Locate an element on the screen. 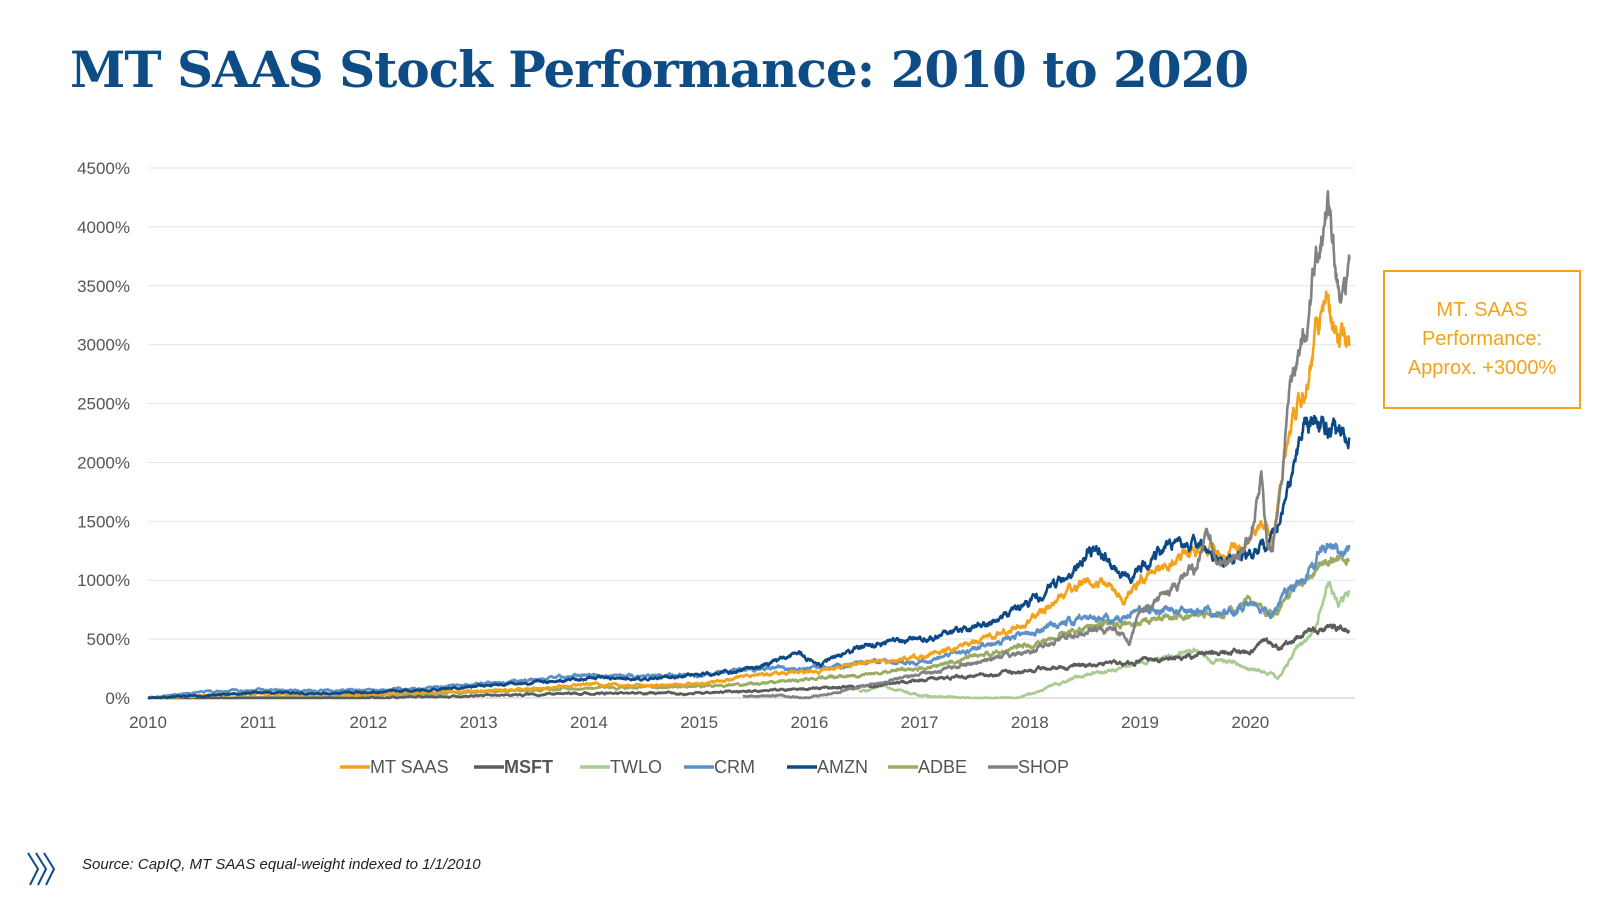 This screenshot has height=900, width=1600. x-tick-label: 2020 is located at coordinates (1250, 722).